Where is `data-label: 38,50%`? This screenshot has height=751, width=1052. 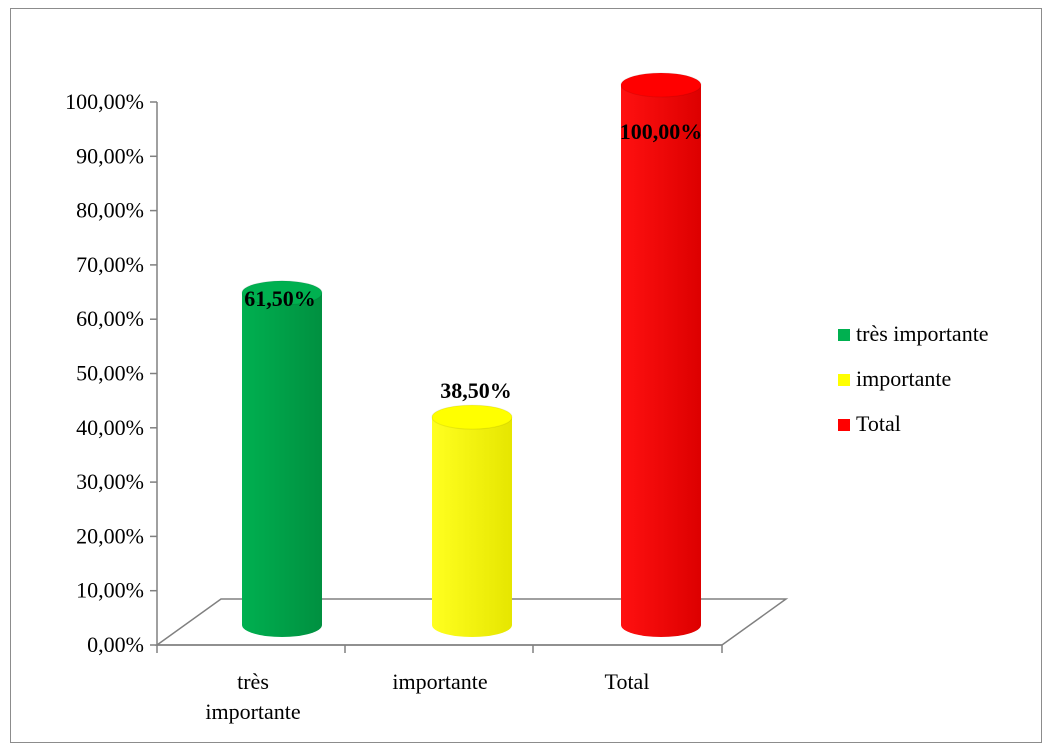 data-label: 38,50% is located at coordinates (476, 390).